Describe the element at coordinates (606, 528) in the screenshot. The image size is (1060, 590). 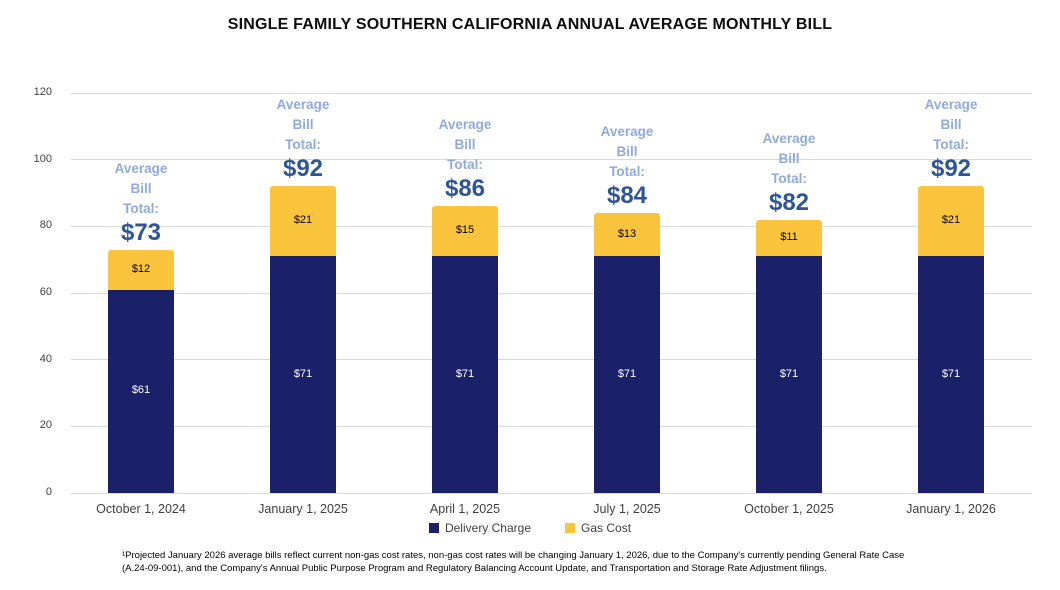
I see `legend-label: Gas Cost` at that location.